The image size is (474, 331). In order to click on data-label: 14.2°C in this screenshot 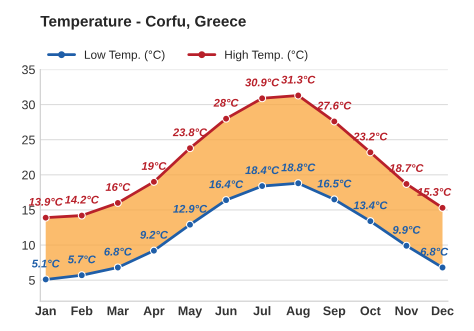, I will do `click(81, 200)`.